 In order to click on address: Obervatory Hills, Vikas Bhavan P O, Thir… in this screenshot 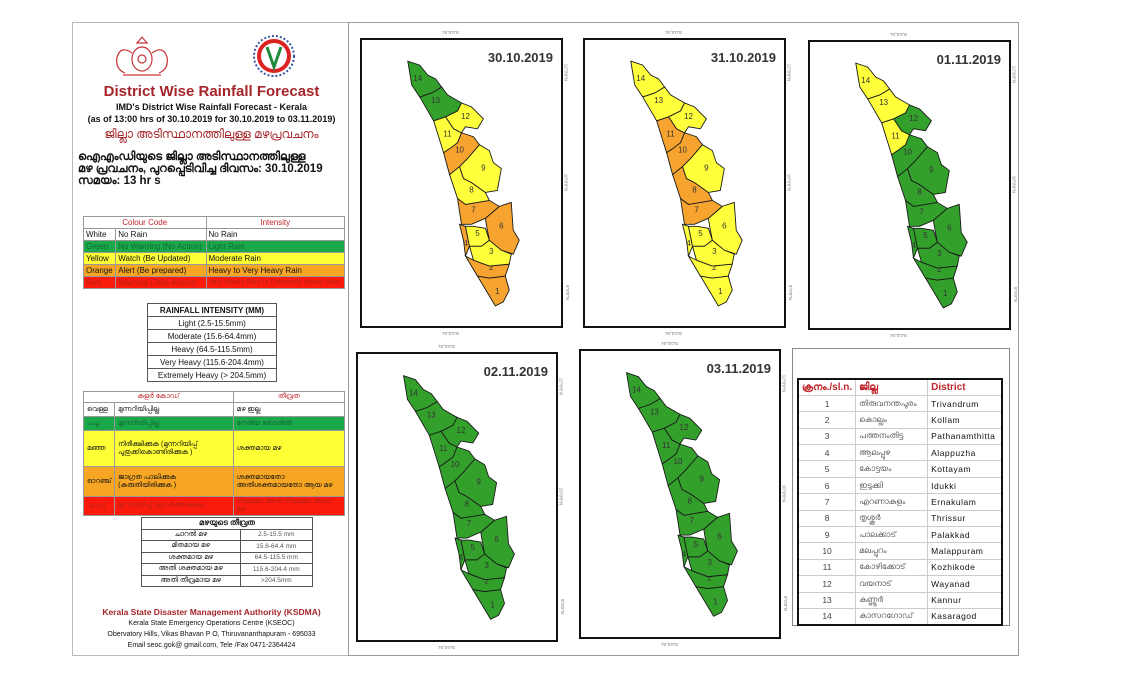, I will do `click(211, 634)`.